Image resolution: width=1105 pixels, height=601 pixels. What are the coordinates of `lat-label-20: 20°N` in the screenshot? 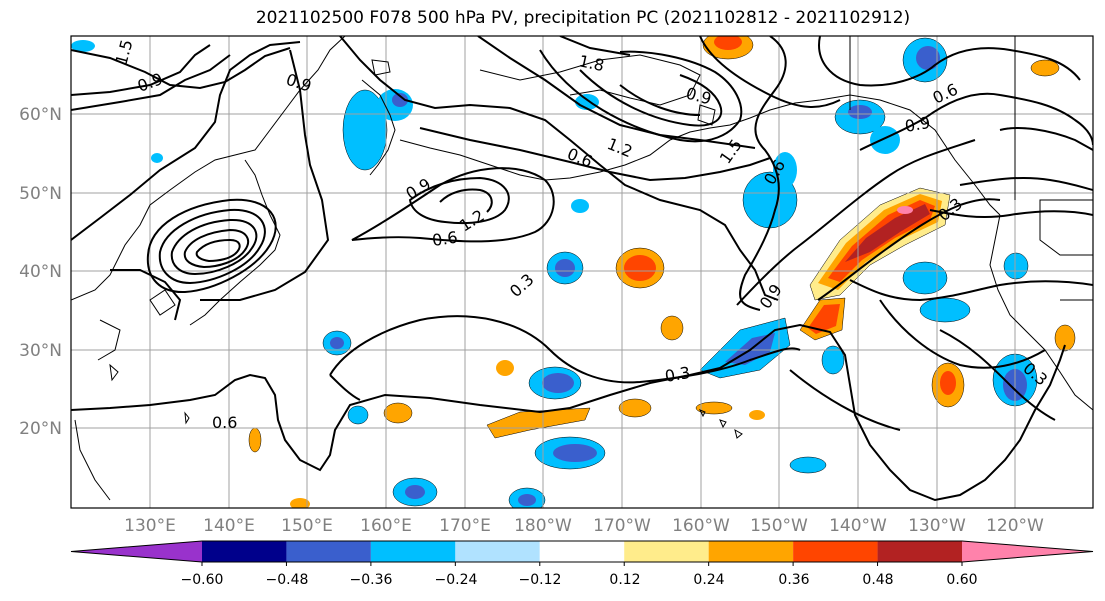 It's located at (40, 429).